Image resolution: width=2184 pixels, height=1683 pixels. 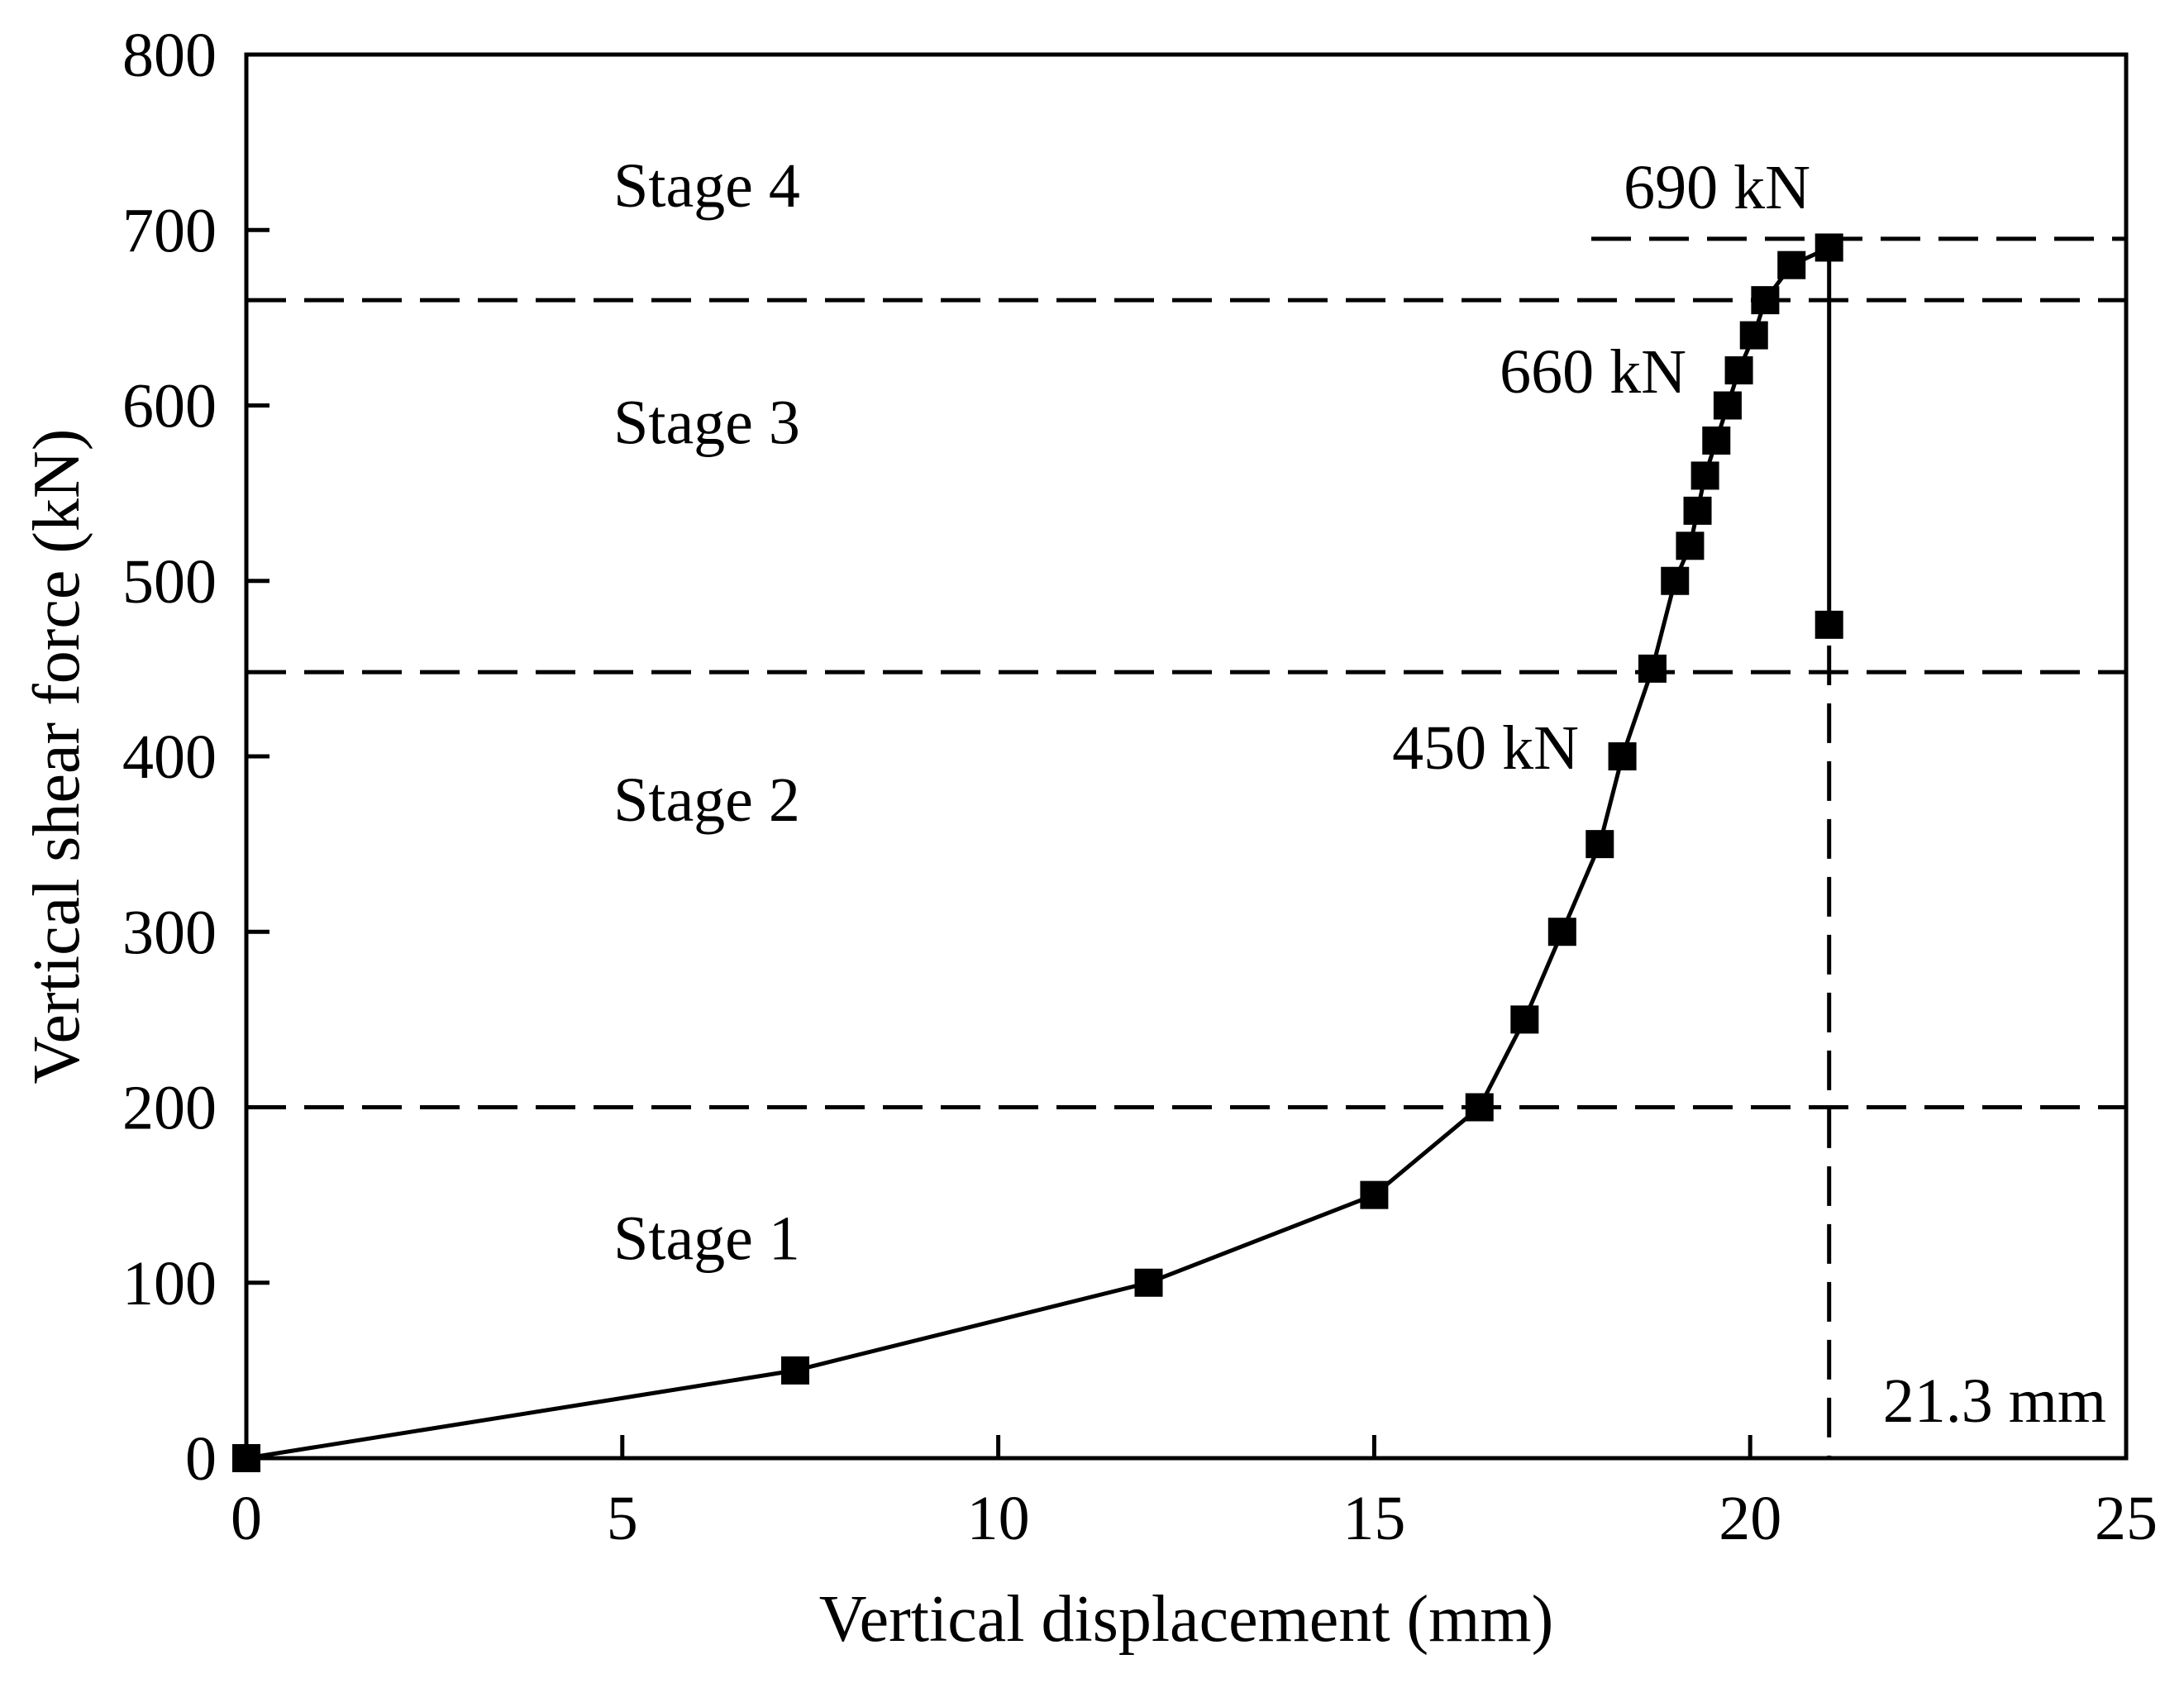 What do you see at coordinates (1194, 1494) in the screenshot?
I see `x-axis-ticks: 0 5 10 15 20 25` at bounding box center [1194, 1494].